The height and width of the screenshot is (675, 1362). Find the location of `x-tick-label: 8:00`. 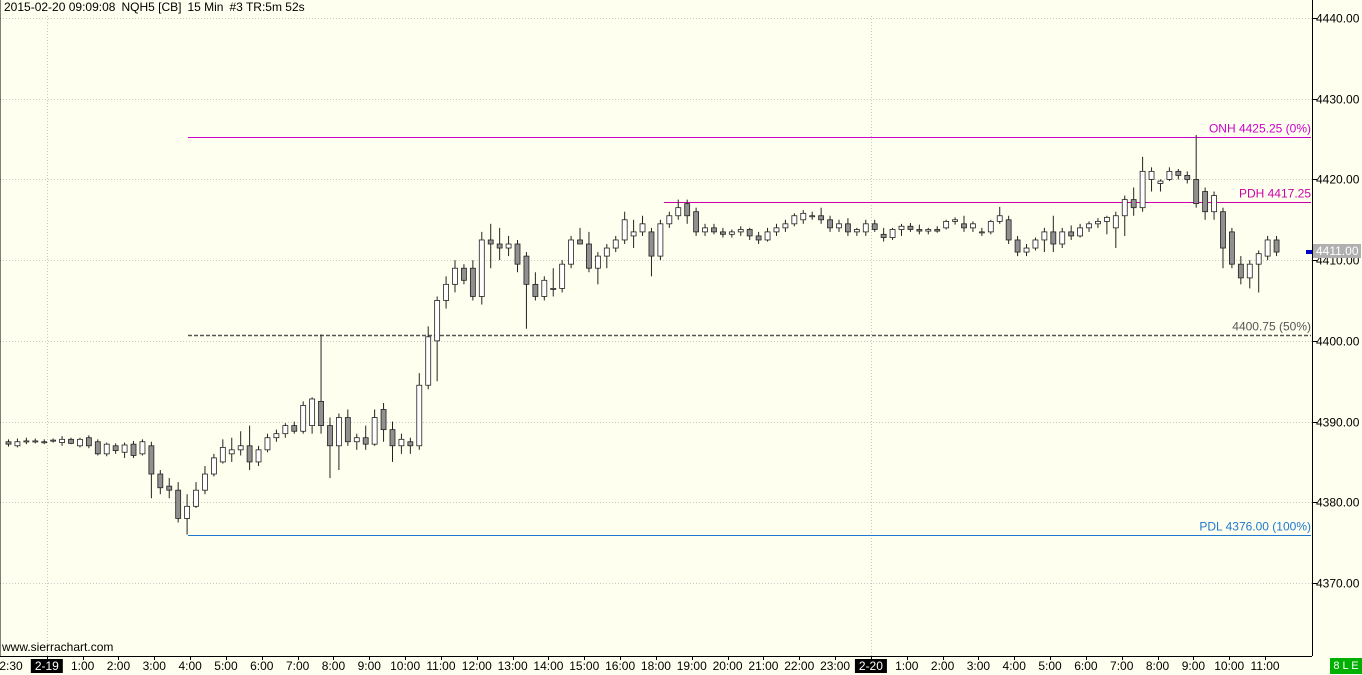

x-tick-label: 8:00 is located at coordinates (1158, 666).